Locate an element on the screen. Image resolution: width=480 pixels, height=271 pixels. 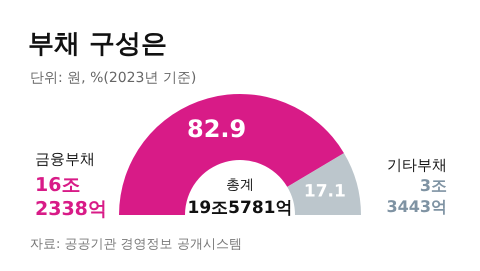
text: 3조 3443억 is located at coordinates (416, 196).